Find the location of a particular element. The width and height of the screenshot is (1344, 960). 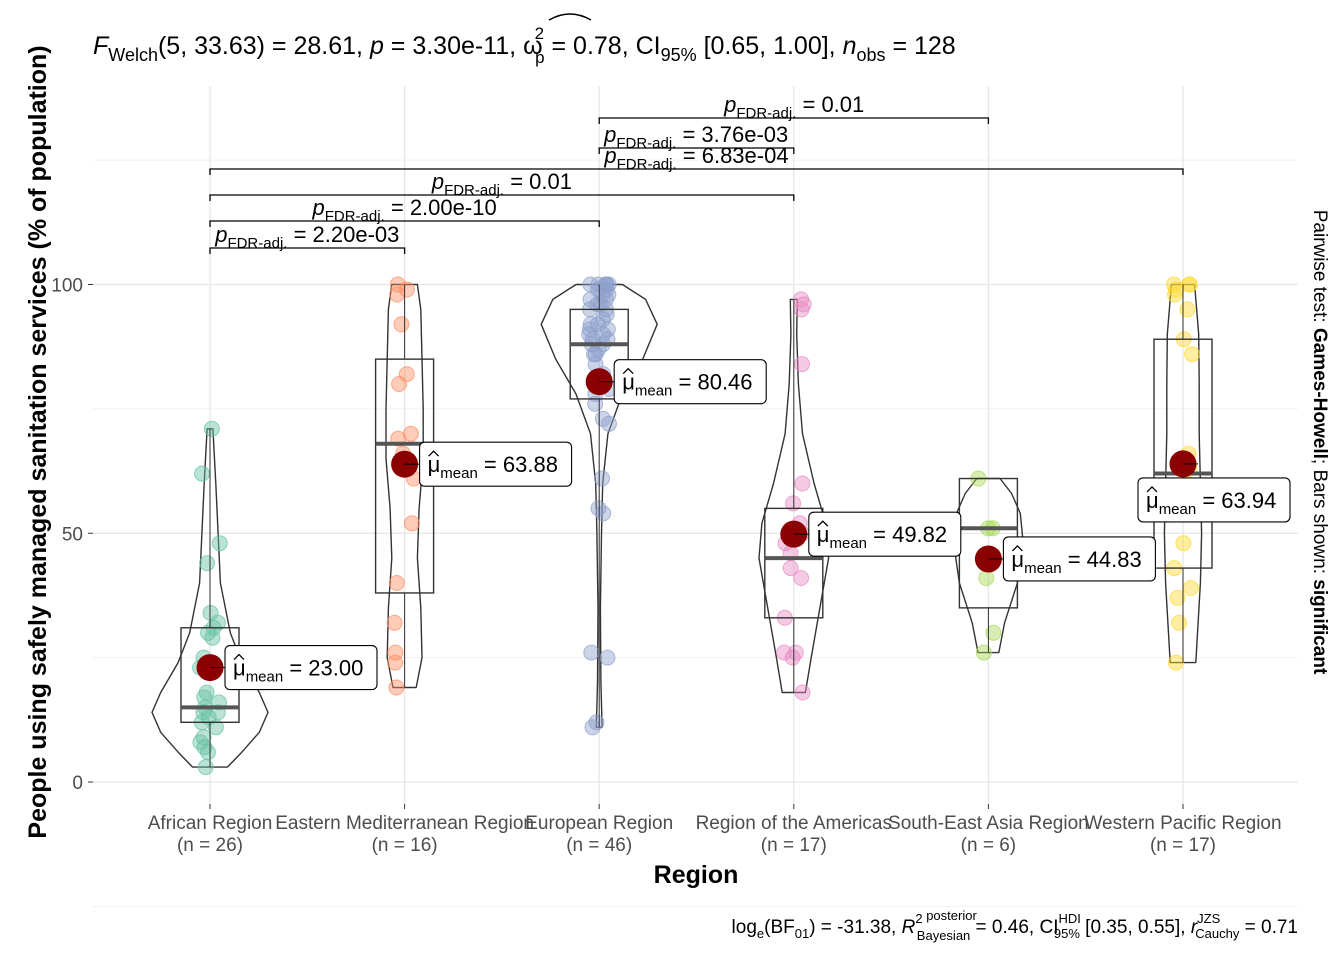

x-tick-label: South-East Asia Region is located at coordinates (988, 823).